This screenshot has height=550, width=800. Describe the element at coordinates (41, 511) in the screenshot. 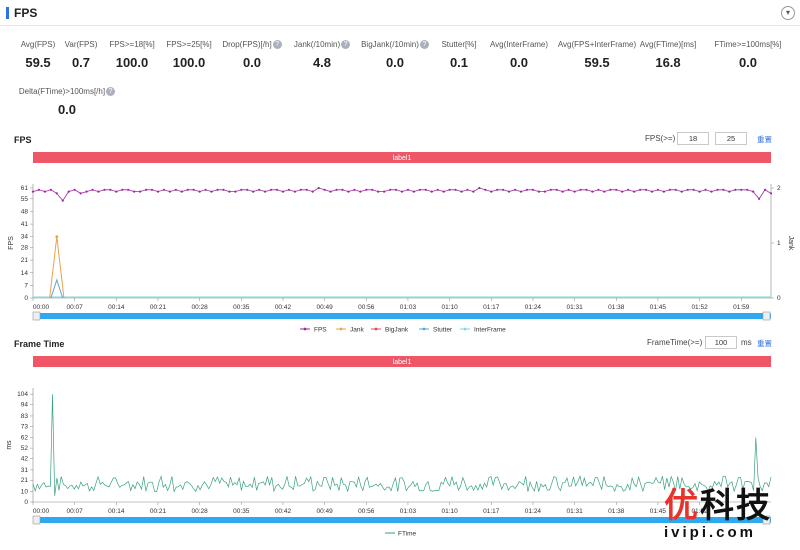

I see `x-tick-label: 00:00` at that location.